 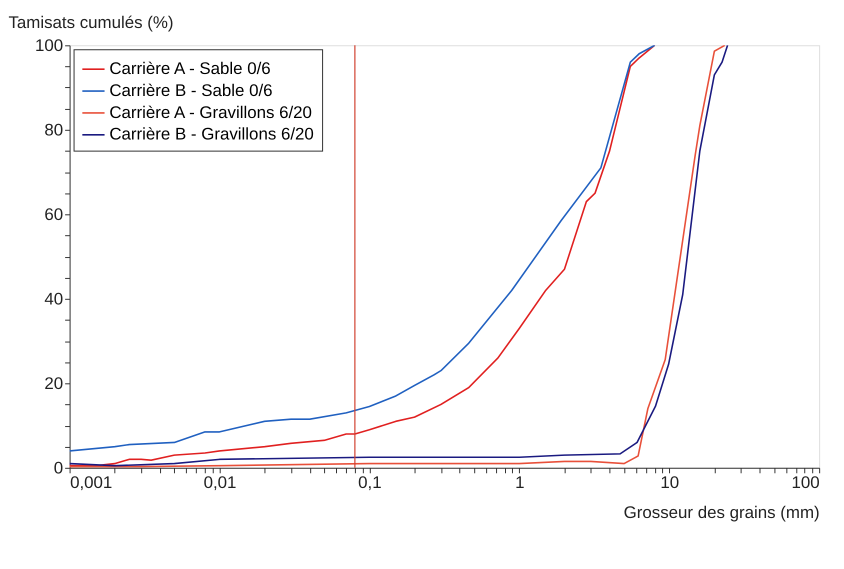 What do you see at coordinates (211, 134) in the screenshot?
I see `legend-label: Carrière B - Gravillons 6/20` at bounding box center [211, 134].